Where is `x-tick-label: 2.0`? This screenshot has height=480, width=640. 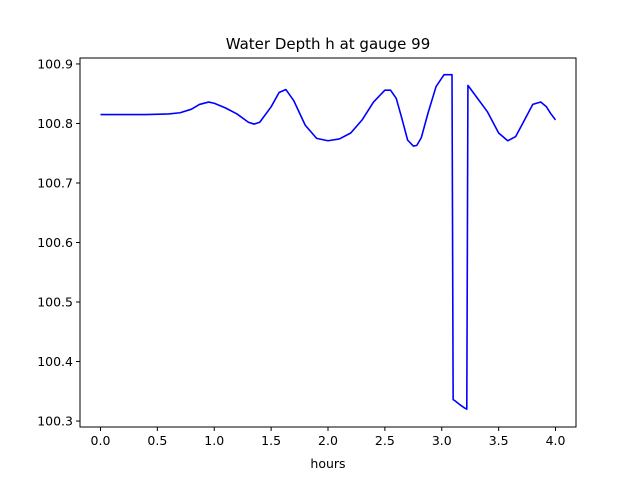
x-tick-label: 2.0 is located at coordinates (328, 440).